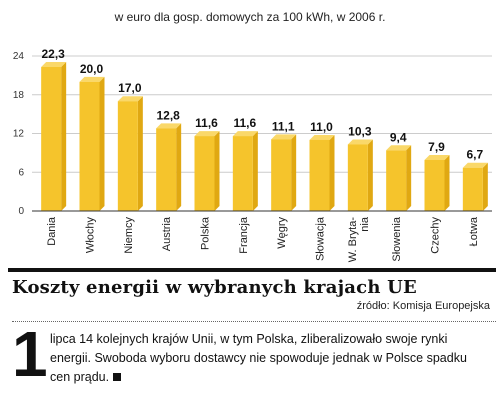 The height and width of the screenshot is (404, 500). I want to click on dotted-separator, so click(254, 321).